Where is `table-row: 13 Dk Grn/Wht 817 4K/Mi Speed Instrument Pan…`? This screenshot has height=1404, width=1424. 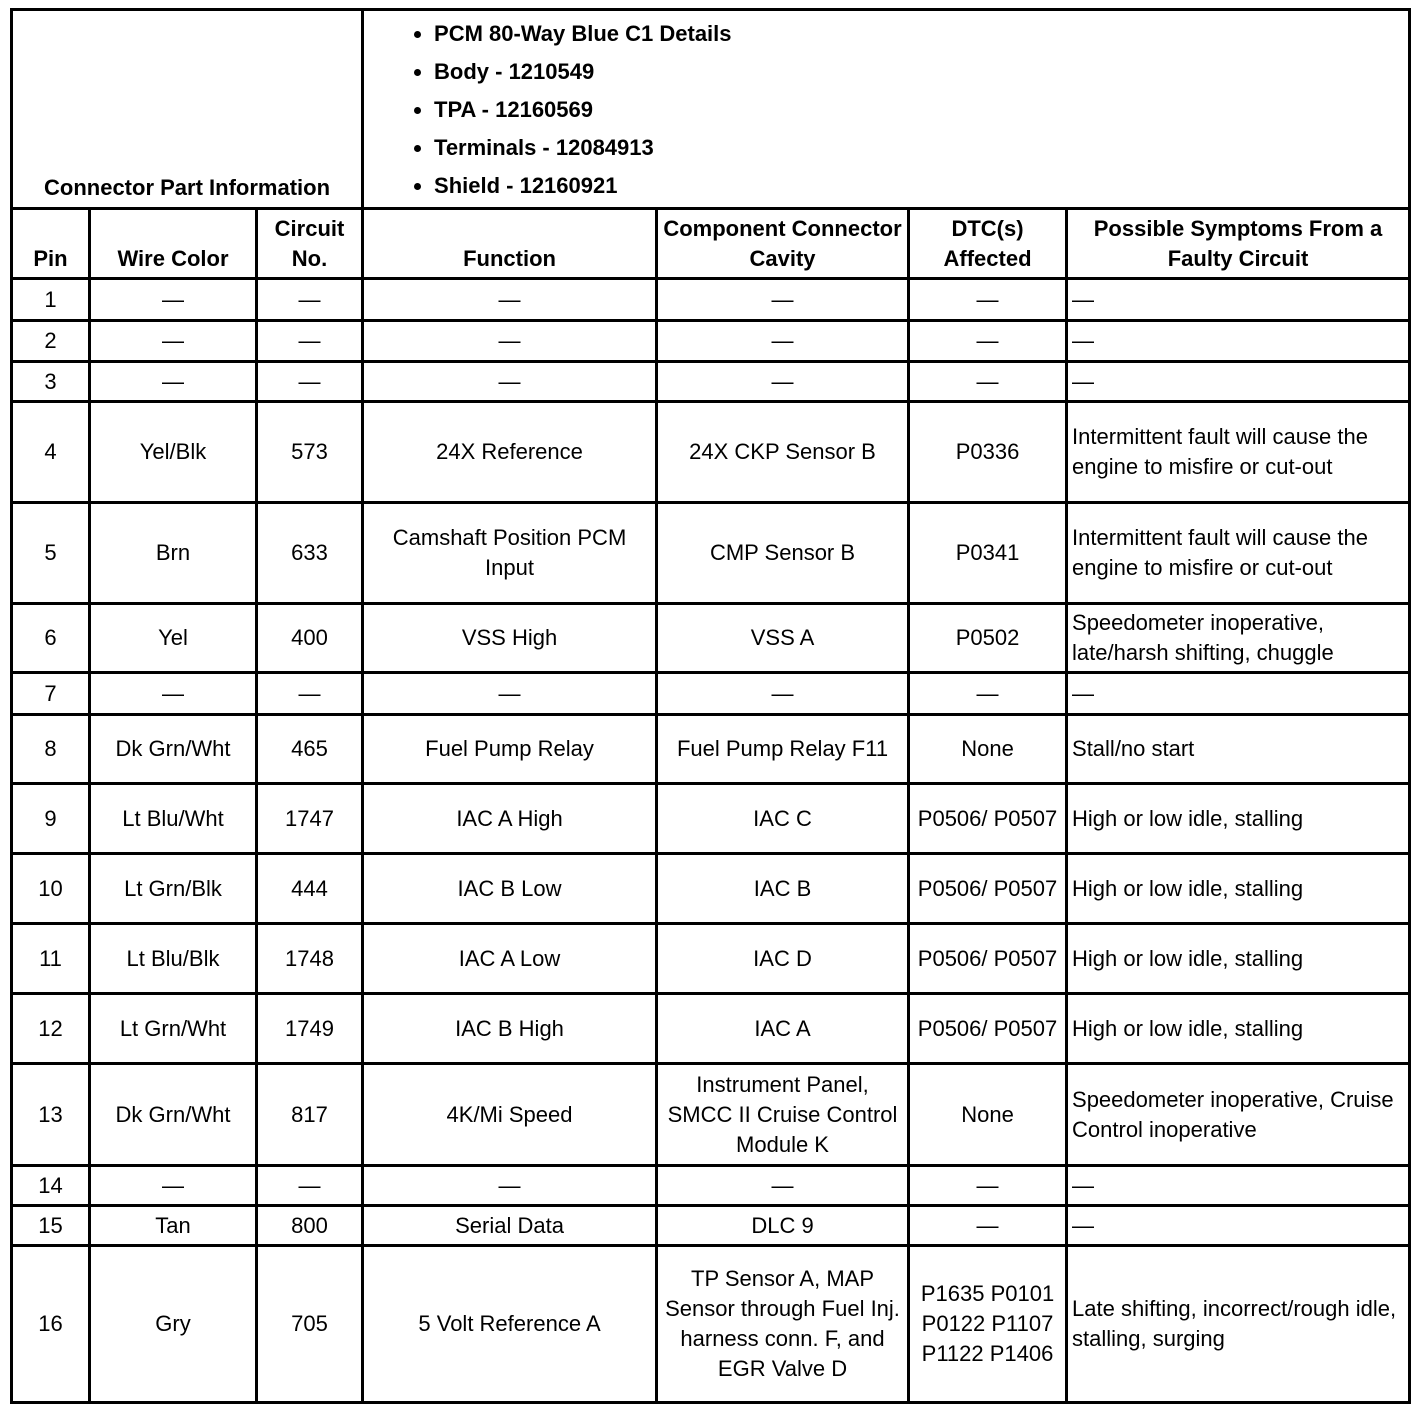
table-row: 13 Dk Grn/Wht 817 4K/Mi Speed Instrument Pan… is located at coordinates (711, 1114).